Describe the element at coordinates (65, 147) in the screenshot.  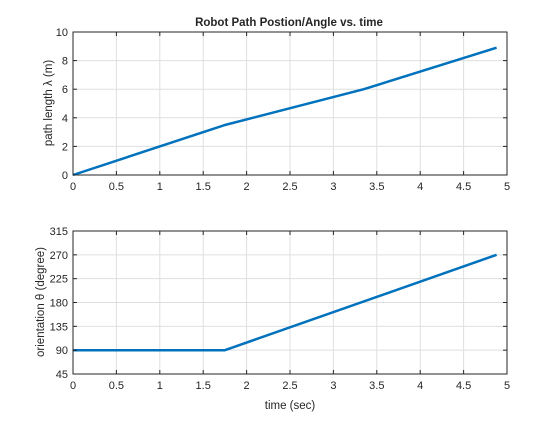
I see `top-y-tick-label: 2` at that location.